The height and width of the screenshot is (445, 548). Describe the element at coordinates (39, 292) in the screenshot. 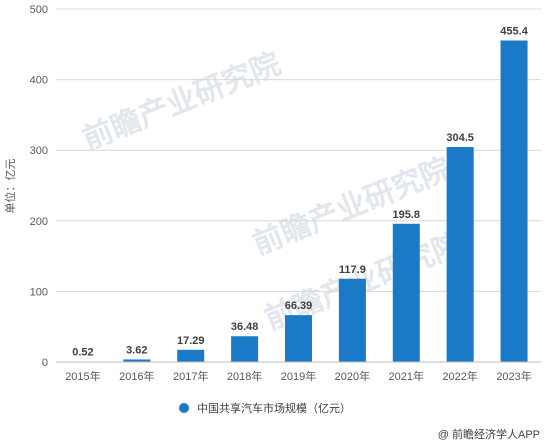

I see `y-tick-label: 100` at that location.